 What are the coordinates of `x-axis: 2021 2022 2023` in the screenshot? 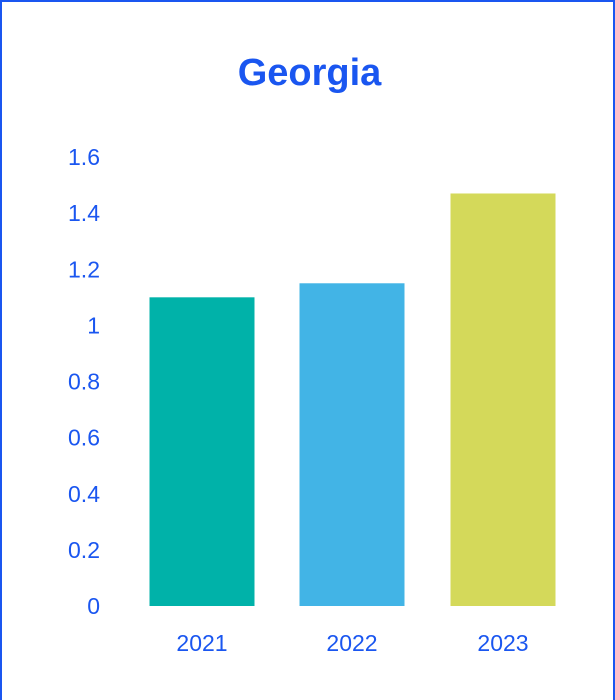 It's located at (352, 643).